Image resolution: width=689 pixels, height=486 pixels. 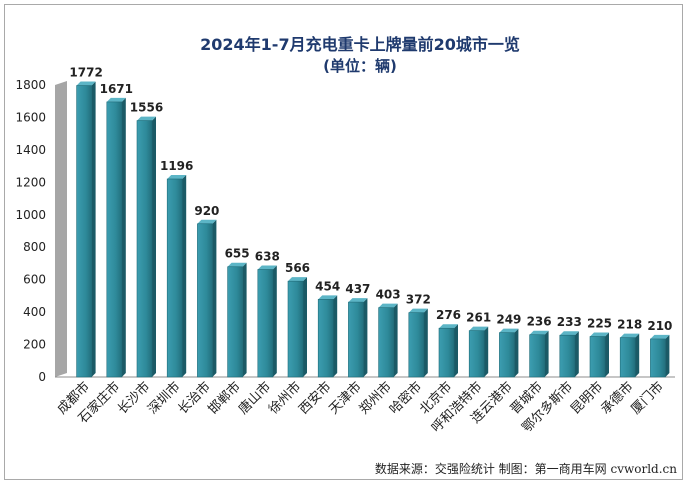 What do you see at coordinates (34, 280) in the screenshot?
I see `y-tick-label: 600` at bounding box center [34, 280].